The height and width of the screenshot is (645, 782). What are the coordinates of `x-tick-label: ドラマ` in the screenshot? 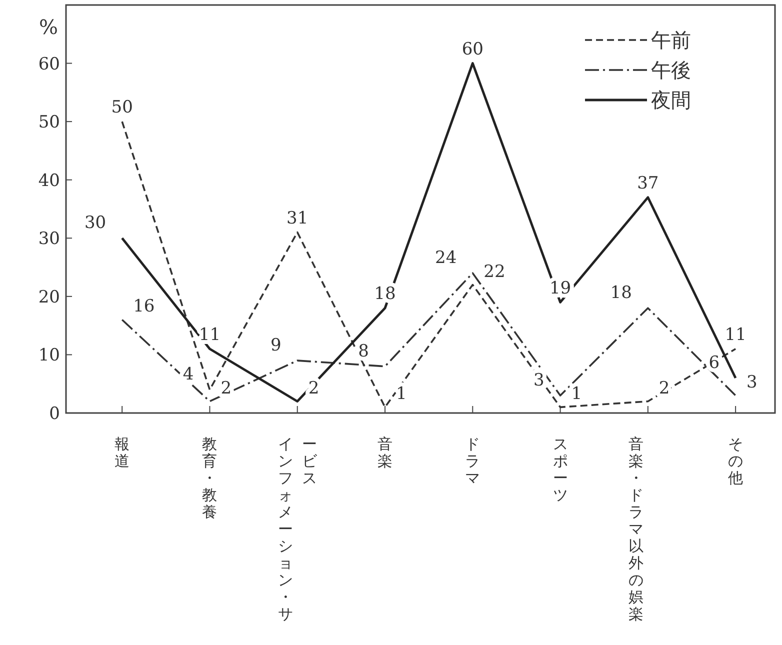 It's located at (473, 462).